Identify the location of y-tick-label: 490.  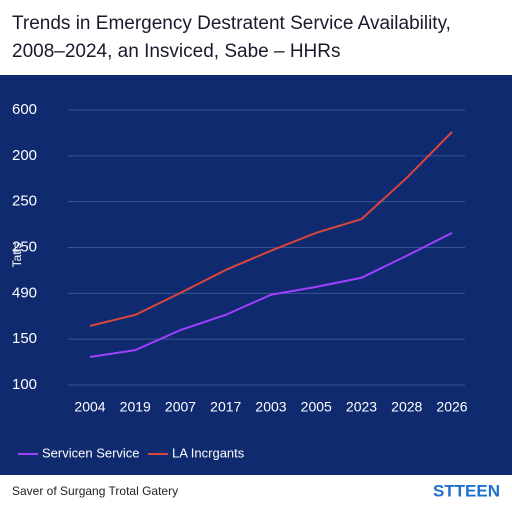
(24, 292).